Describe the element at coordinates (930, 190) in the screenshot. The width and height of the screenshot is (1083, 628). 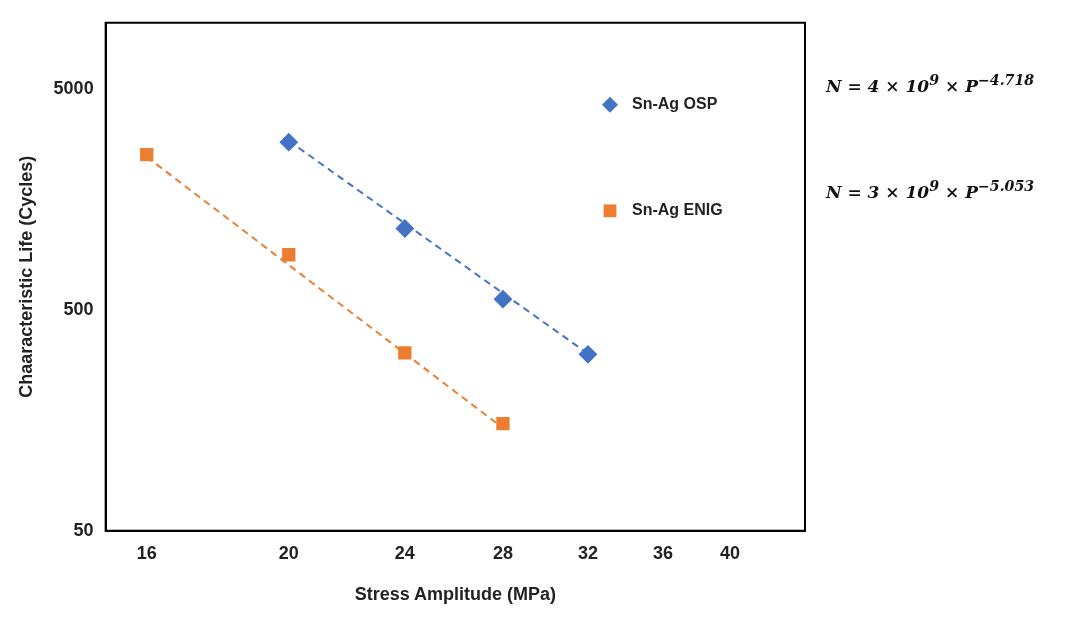
I see `text: N = 3 × 10$^{9}$ × P$^{−5.053}$` at that location.